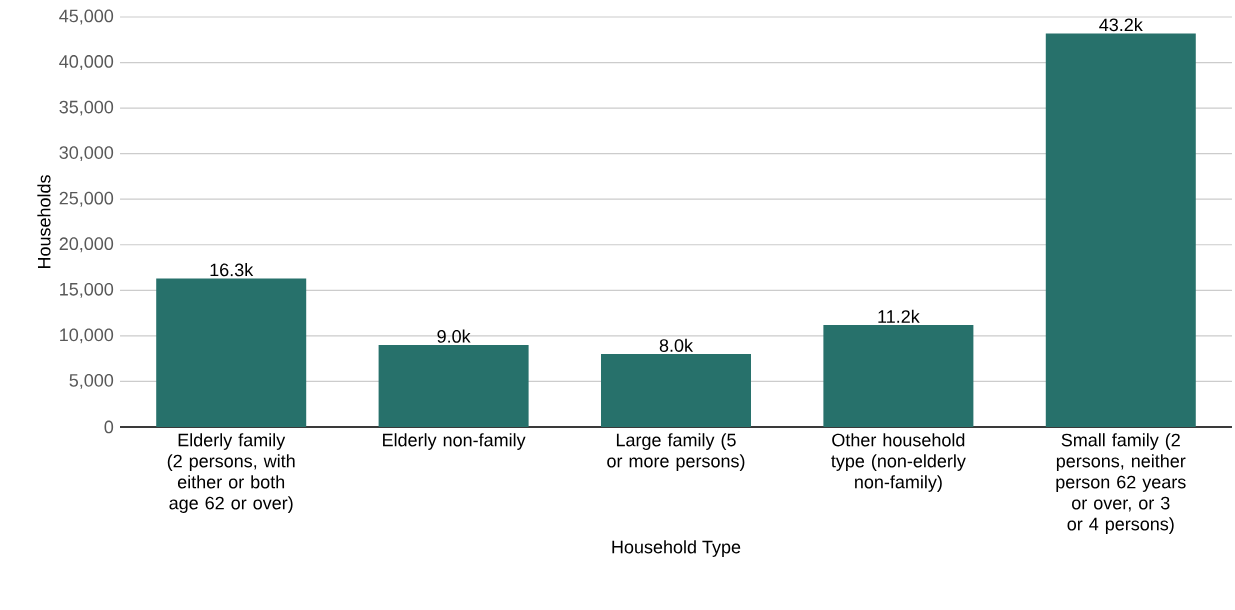  What do you see at coordinates (86, 108) in the screenshot?
I see `y-tick-label: 35,000` at bounding box center [86, 108].